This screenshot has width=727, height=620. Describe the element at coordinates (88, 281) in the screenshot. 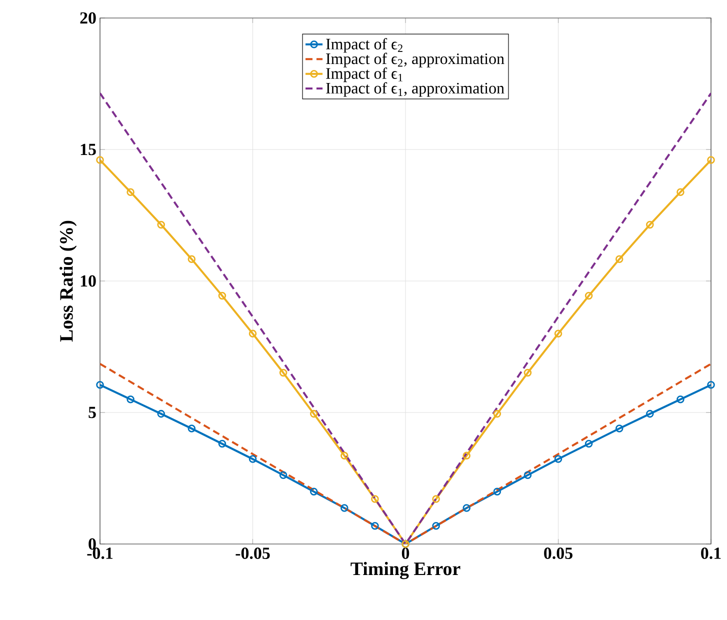

I see `y-tick-label: 10` at that location.